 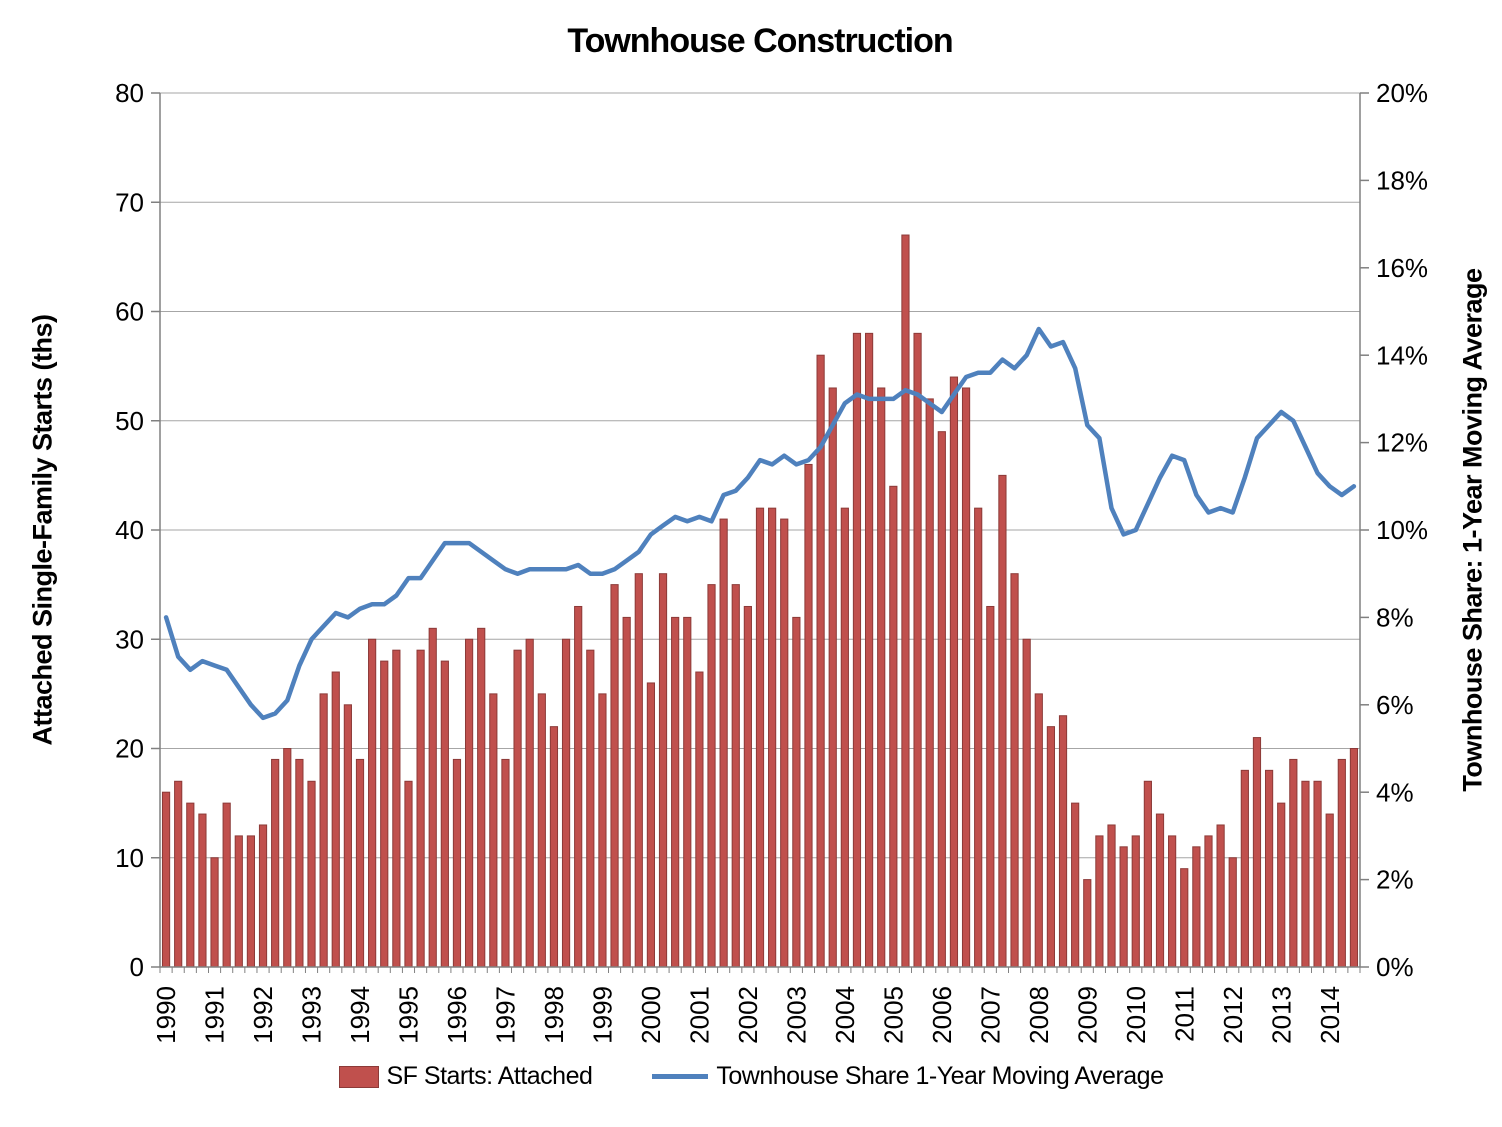 What do you see at coordinates (1395, 880) in the screenshot?
I see `right-axis-tick-label: 2%` at bounding box center [1395, 880].